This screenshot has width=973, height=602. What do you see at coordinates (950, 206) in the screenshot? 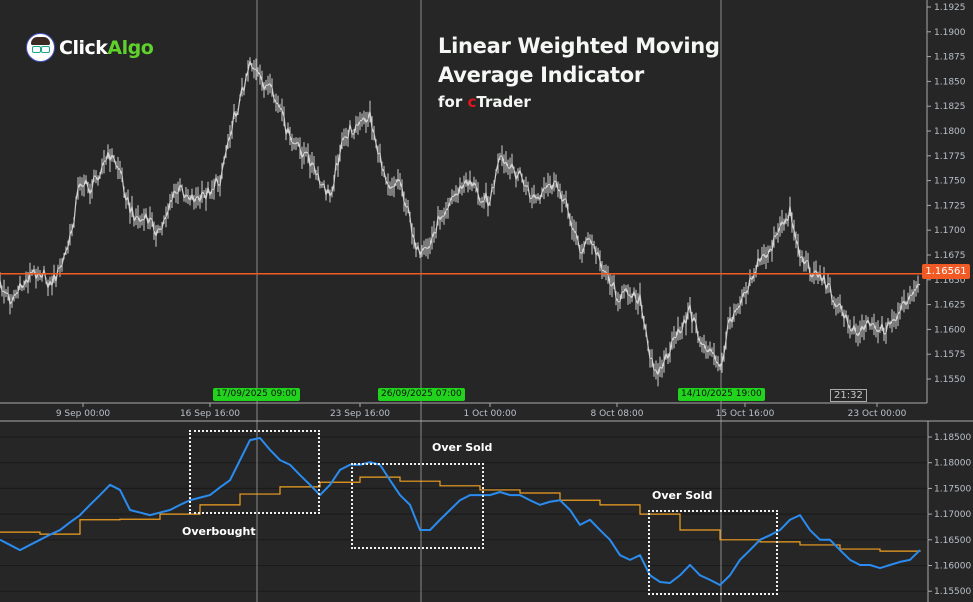
I see `price-tick-label: 1.1725` at bounding box center [950, 206].